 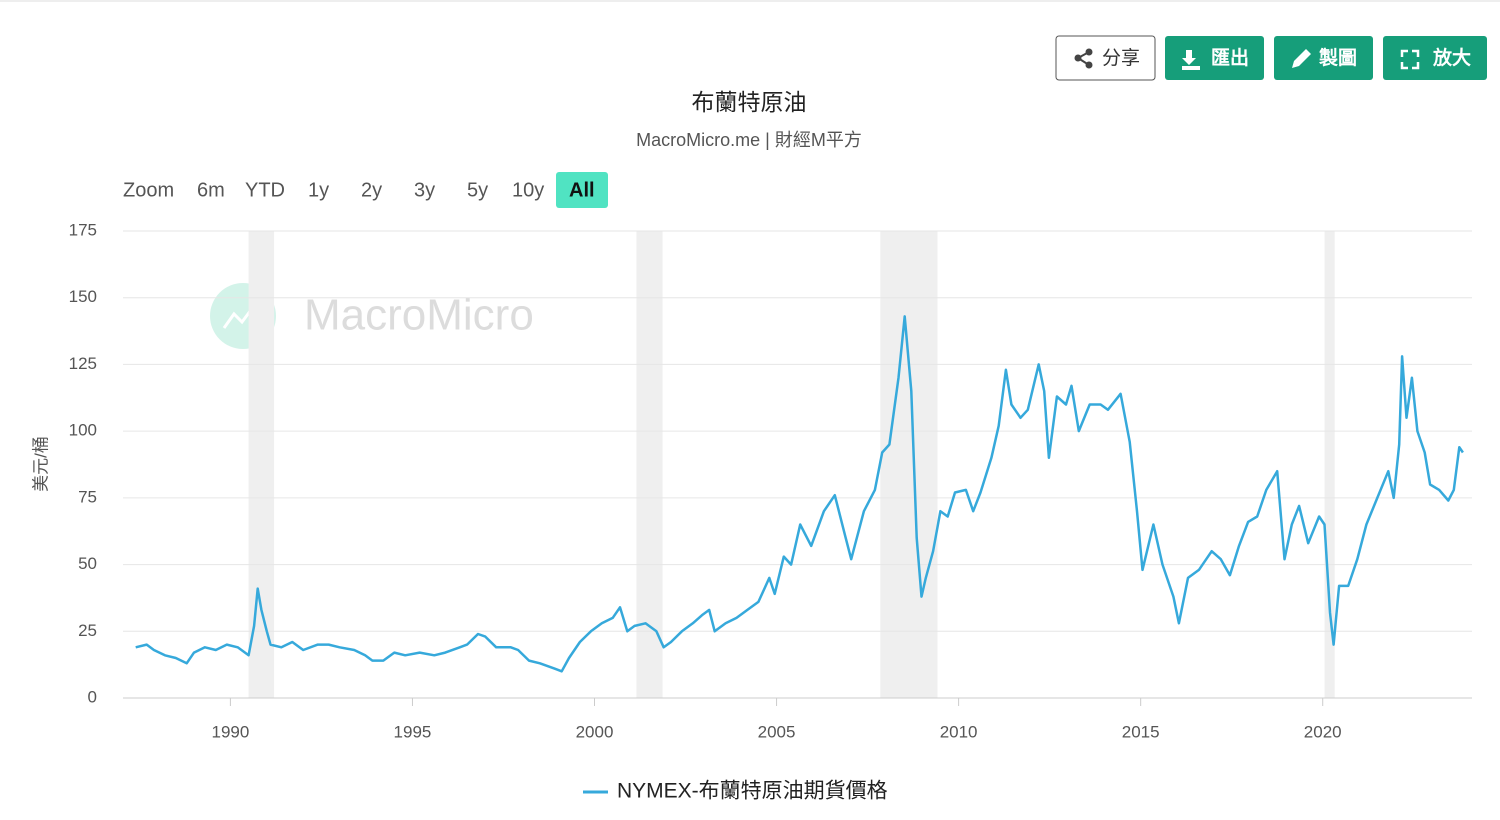 What do you see at coordinates (749, 140) in the screenshot?
I see `chart-subtitle: MacroMicro.me | 財經M平方` at bounding box center [749, 140].